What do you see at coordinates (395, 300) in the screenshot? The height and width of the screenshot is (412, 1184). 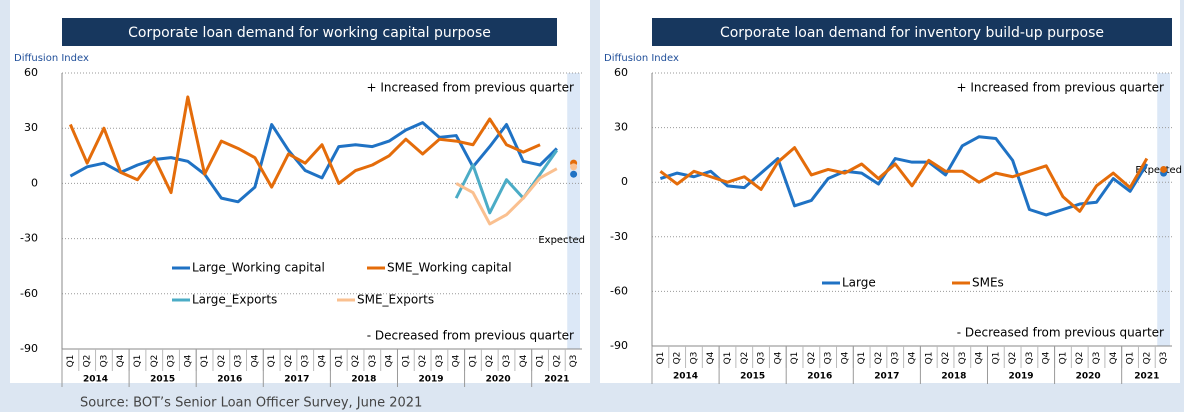 I see `legend-label: SME_Exports` at bounding box center [395, 300].